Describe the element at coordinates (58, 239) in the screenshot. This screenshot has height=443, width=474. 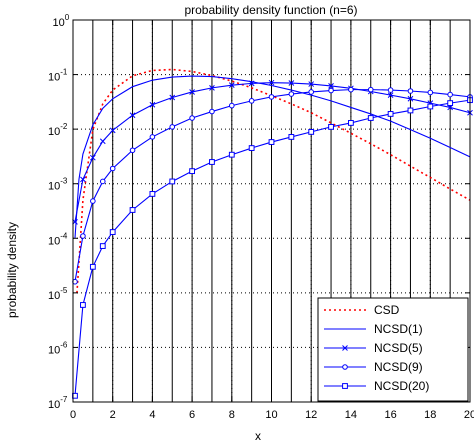
I see `y-tick-label: 10⁻⁴` at that location.